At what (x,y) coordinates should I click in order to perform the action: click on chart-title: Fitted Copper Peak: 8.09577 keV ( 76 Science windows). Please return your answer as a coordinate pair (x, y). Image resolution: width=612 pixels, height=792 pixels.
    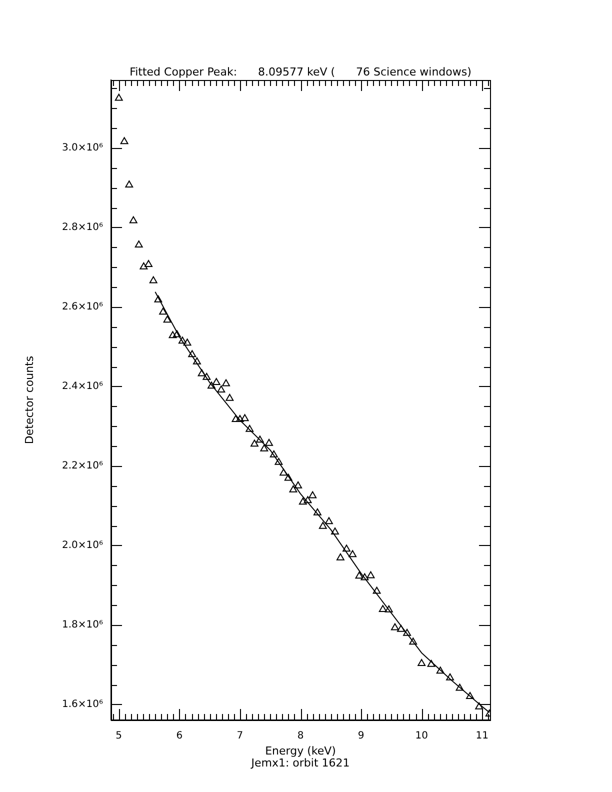
    Looking at the image, I should click on (301, 71).